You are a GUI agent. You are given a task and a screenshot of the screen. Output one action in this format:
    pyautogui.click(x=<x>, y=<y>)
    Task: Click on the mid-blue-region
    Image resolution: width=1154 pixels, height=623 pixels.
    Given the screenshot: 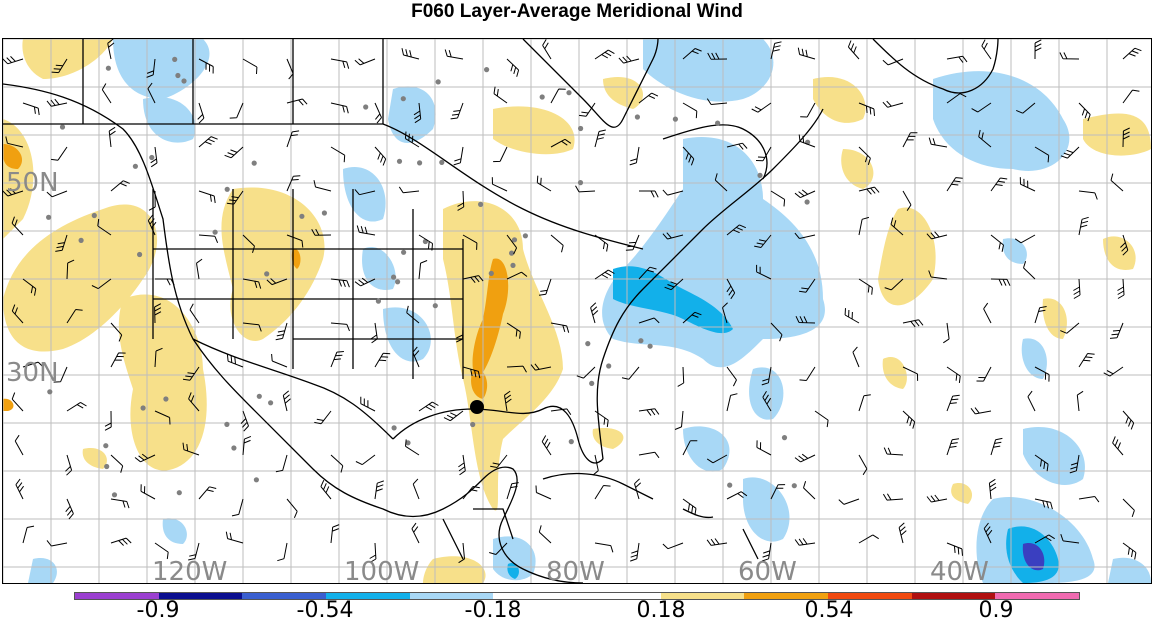 What is the action you would take?
    pyautogui.click(x=673, y=300)
    